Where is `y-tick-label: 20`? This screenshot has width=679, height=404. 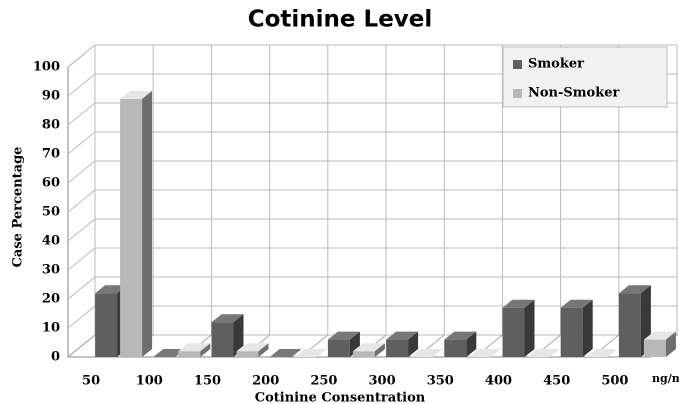
y-tick-label: 20 is located at coordinates (51, 299).